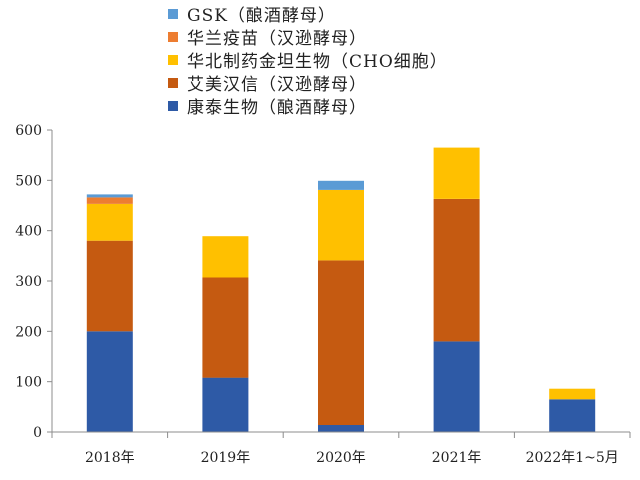 This screenshot has width=640, height=480. Describe the element at coordinates (572, 458) in the screenshot. I see `x-tick-label: 2022年1~5月` at that location.